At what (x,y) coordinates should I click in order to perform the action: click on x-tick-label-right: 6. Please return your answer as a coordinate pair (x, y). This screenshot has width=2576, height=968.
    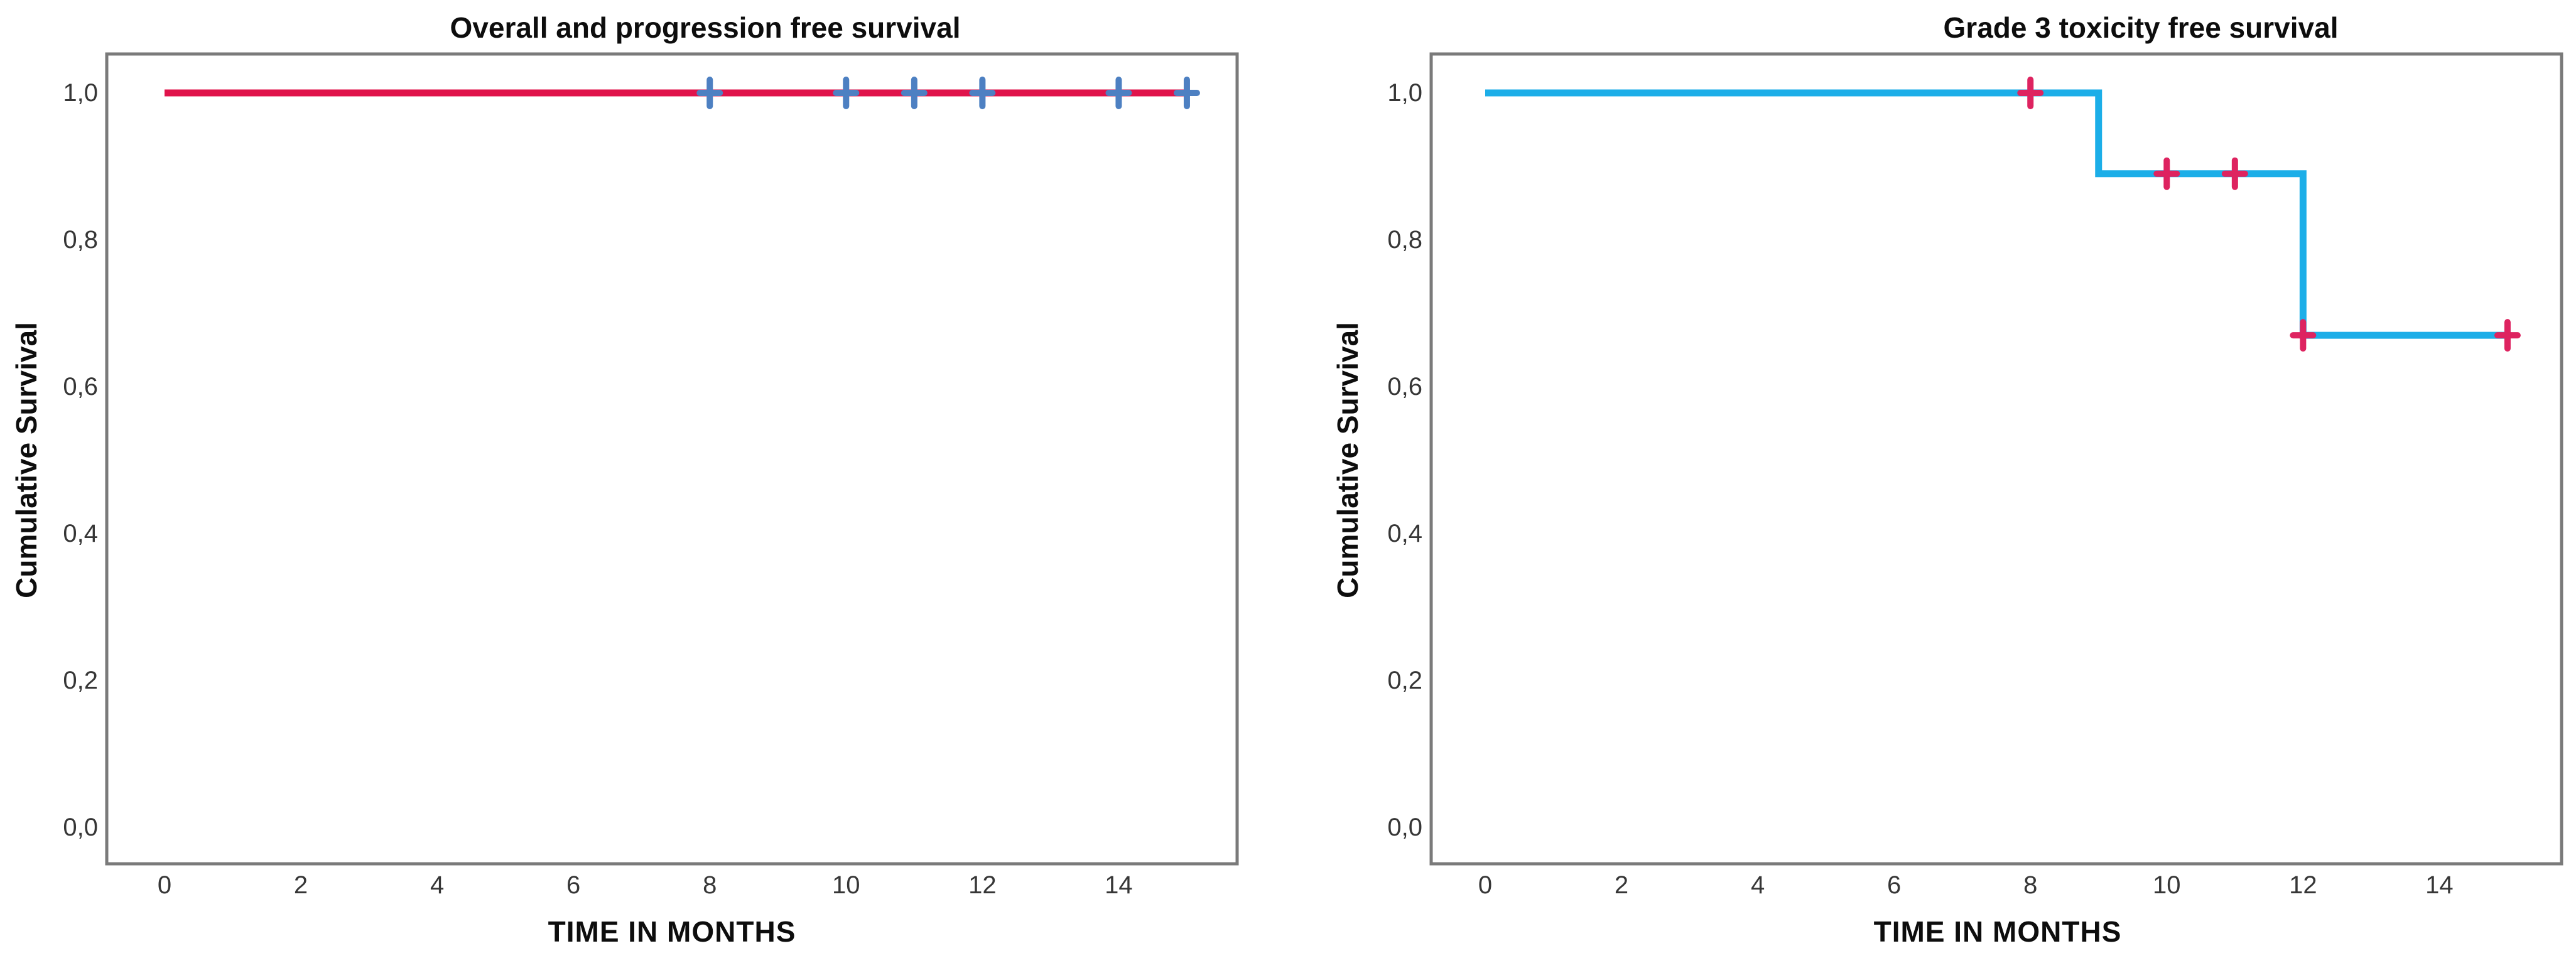
    Looking at the image, I should click on (1894, 885).